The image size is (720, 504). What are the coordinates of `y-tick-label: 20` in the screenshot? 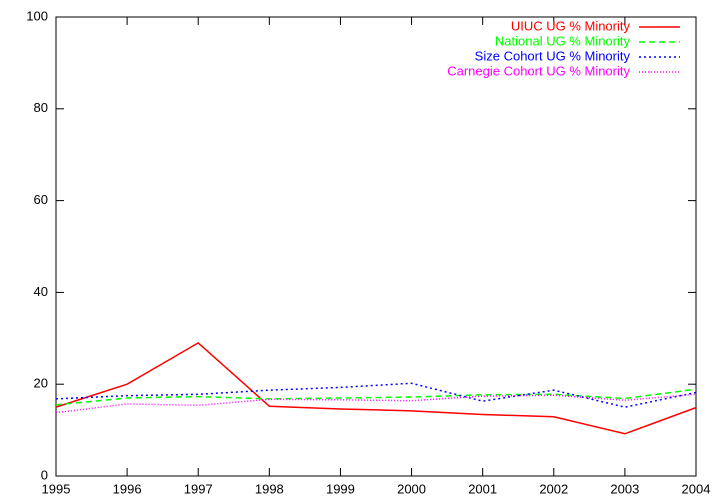 It's located at (41, 383).